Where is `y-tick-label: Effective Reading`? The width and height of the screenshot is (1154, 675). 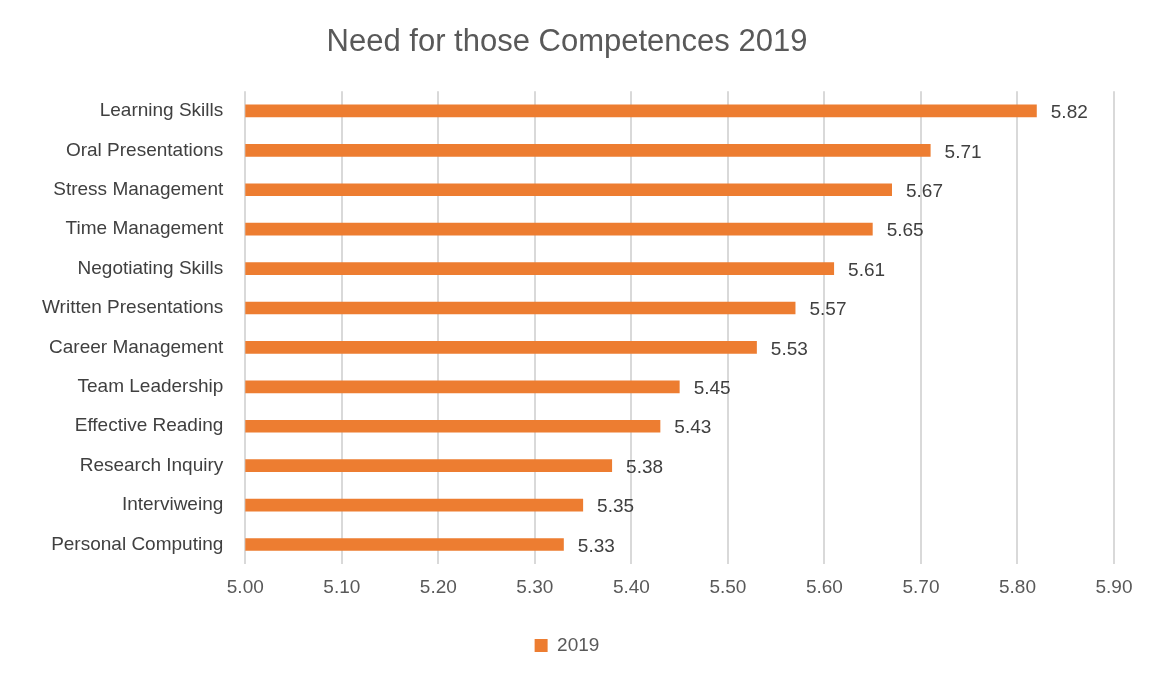
y-tick-label: Effective Reading is located at coordinates (149, 425).